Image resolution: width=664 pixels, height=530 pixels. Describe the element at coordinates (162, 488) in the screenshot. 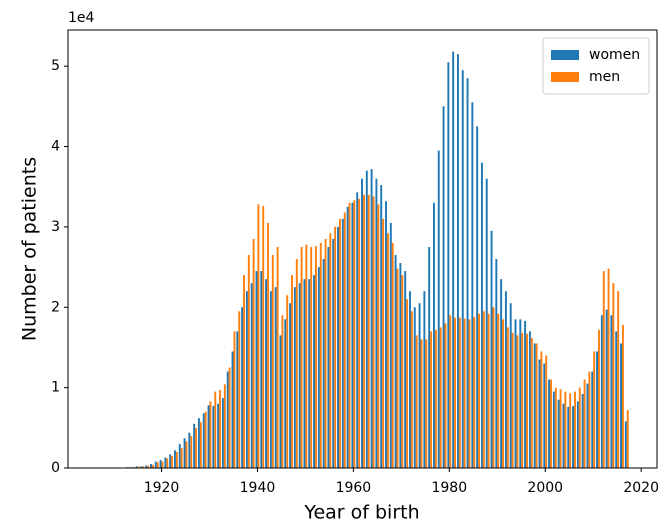

I see `x-tick-label: 1920` at that location.